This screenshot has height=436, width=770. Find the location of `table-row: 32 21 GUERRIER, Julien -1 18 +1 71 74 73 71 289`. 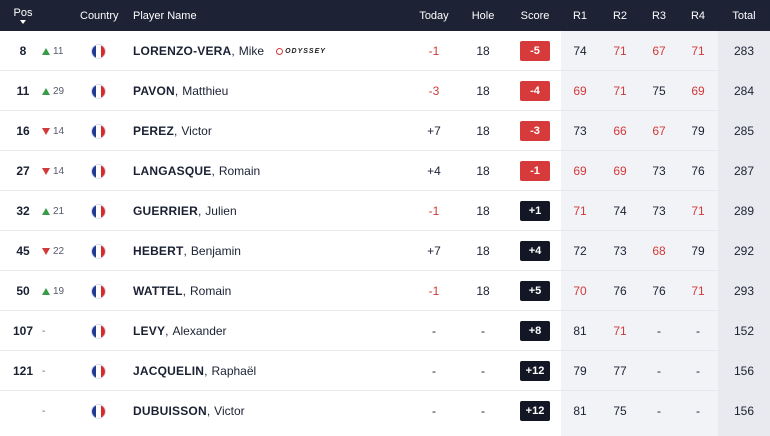

table-row: 32 21 GUERRIER, Julien -1 18 +1 71 74 73 71 289 is located at coordinates (385, 211).